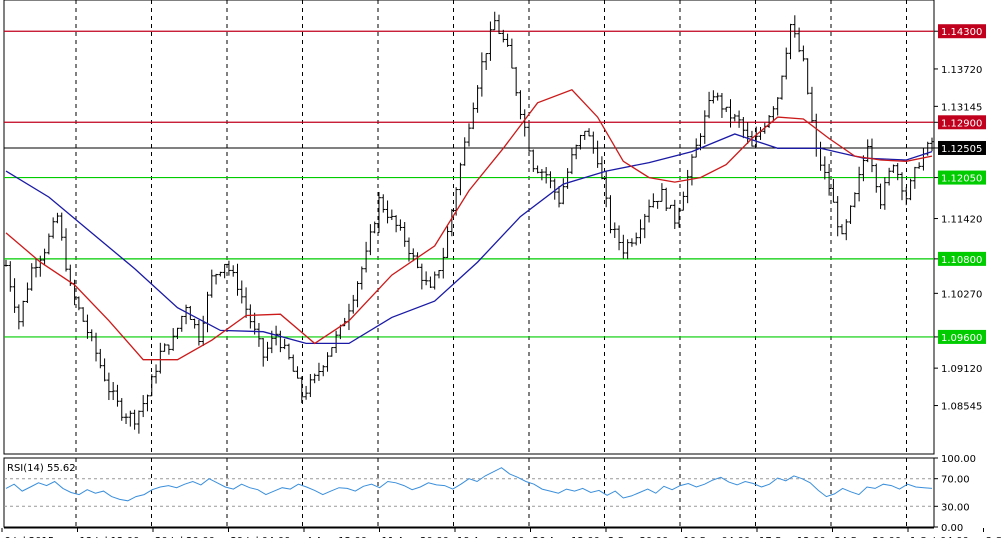 This screenshot has height=542, width=1001. I want to click on current-price-label: 1.12505, so click(961, 149).